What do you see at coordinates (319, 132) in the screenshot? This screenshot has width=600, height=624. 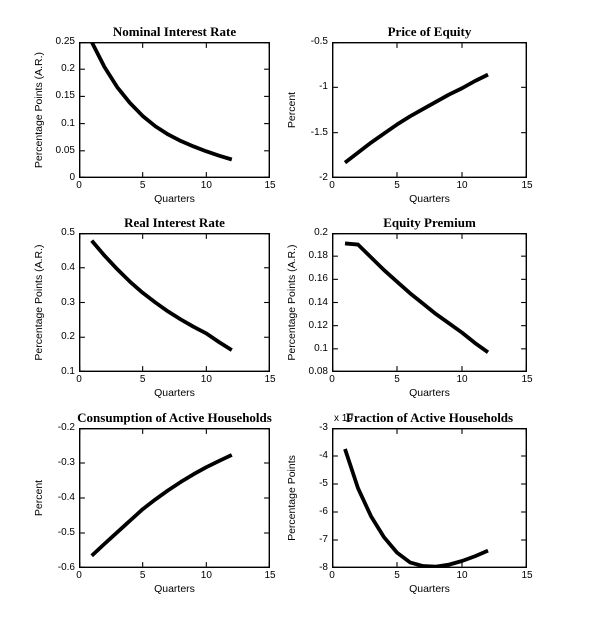 I see `y-tick-label: -1.5` at bounding box center [319, 132].